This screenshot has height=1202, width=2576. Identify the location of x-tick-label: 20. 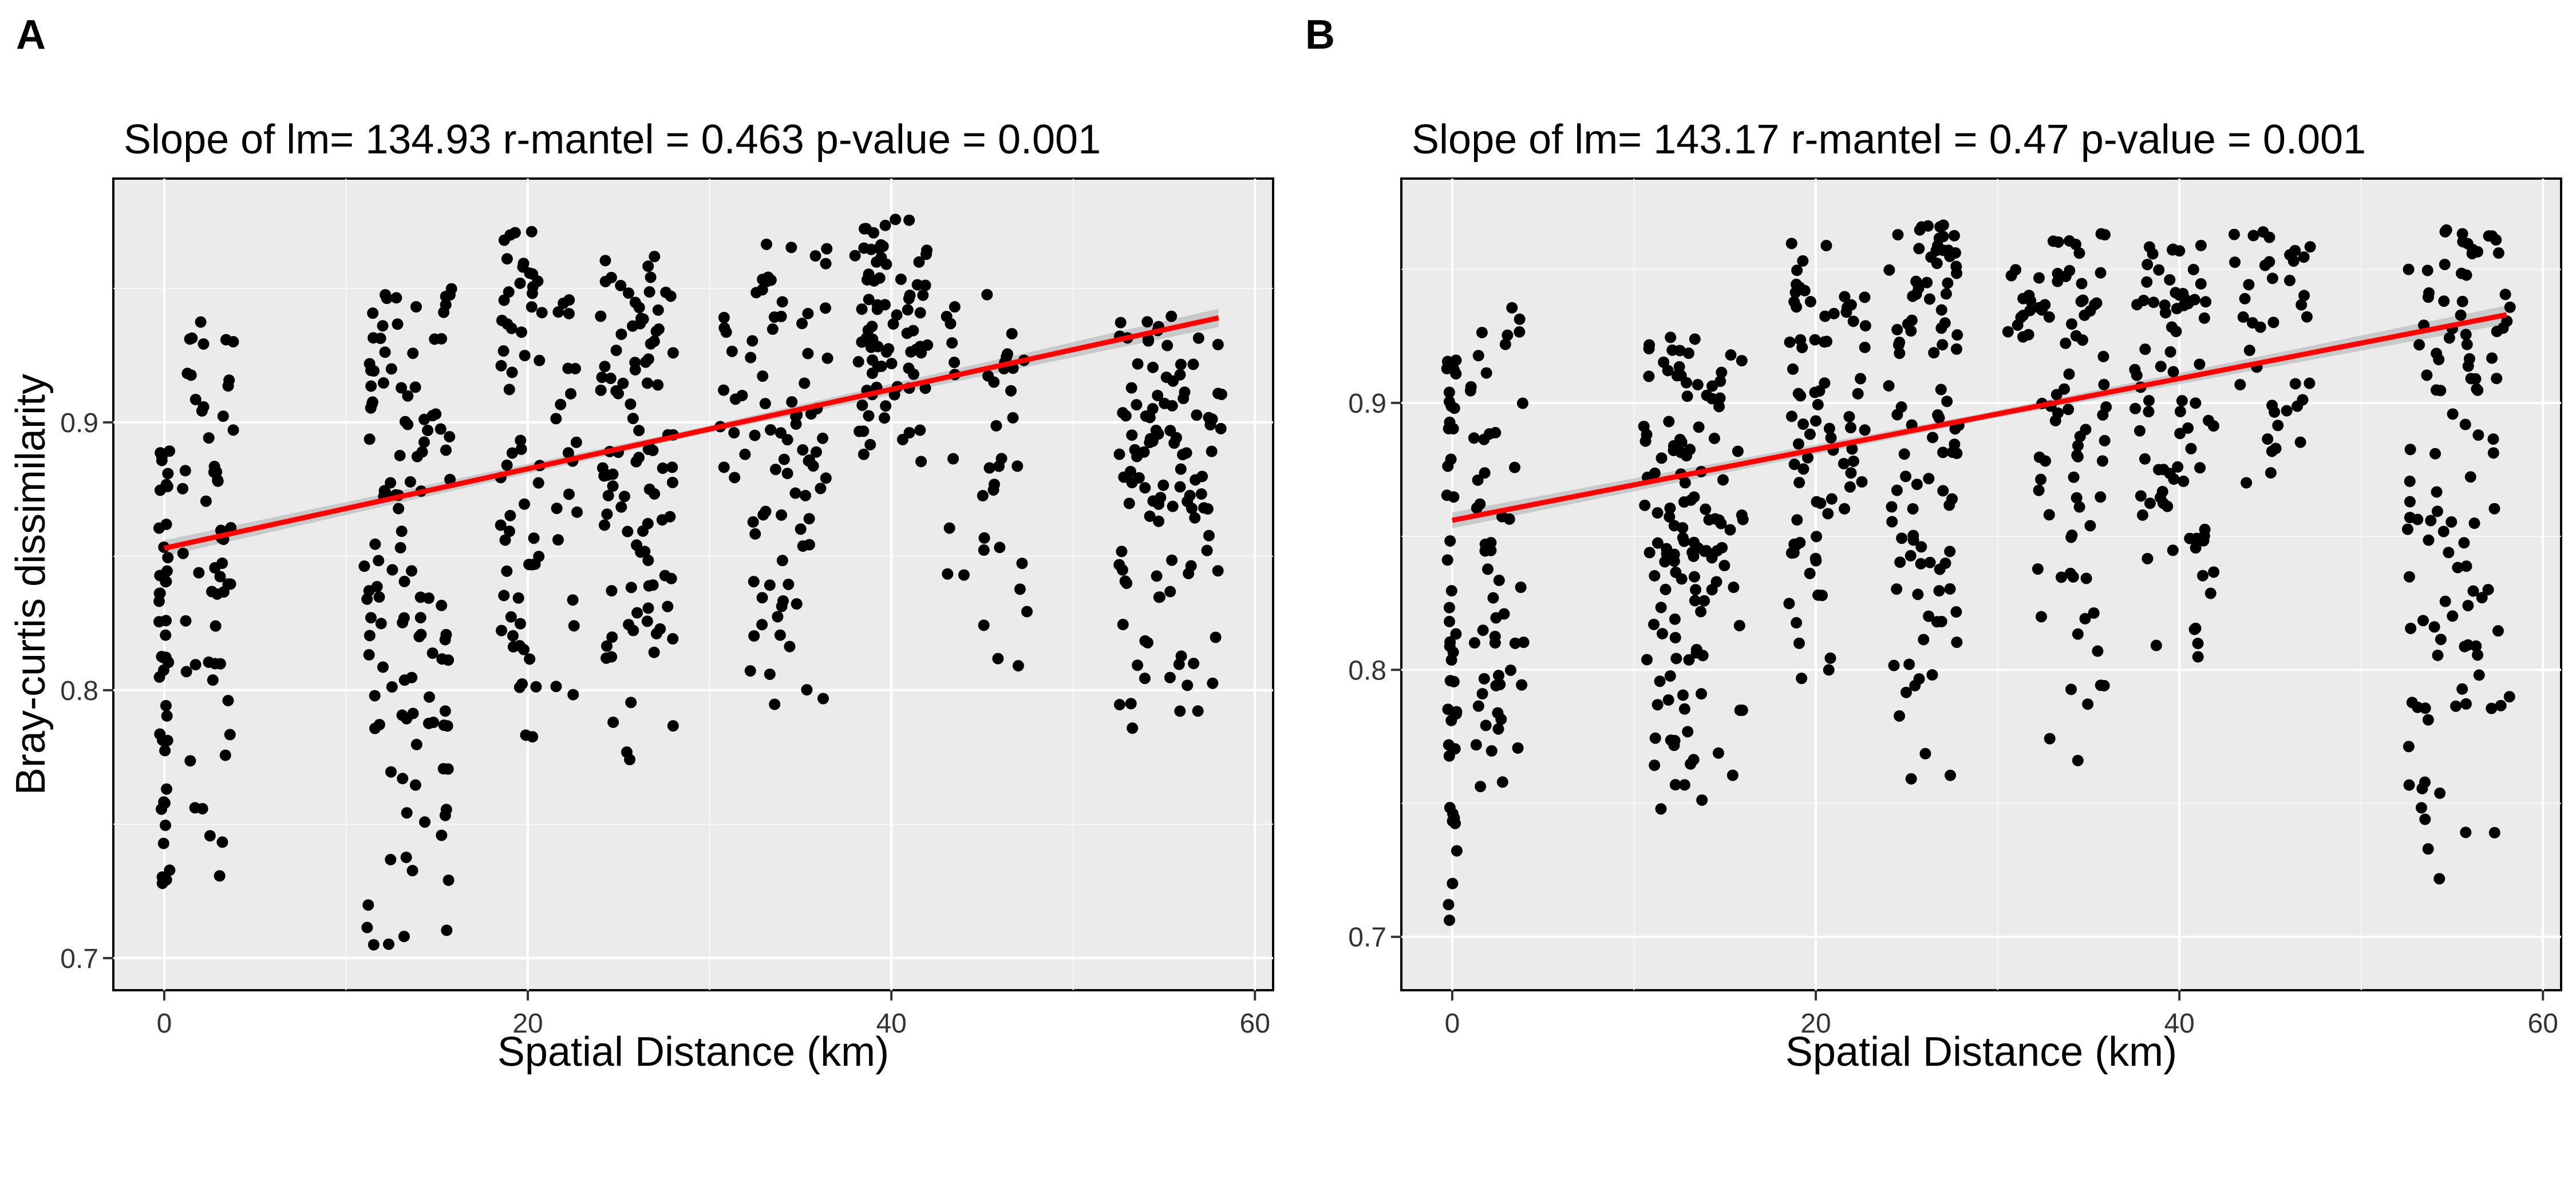
(1815, 1024).